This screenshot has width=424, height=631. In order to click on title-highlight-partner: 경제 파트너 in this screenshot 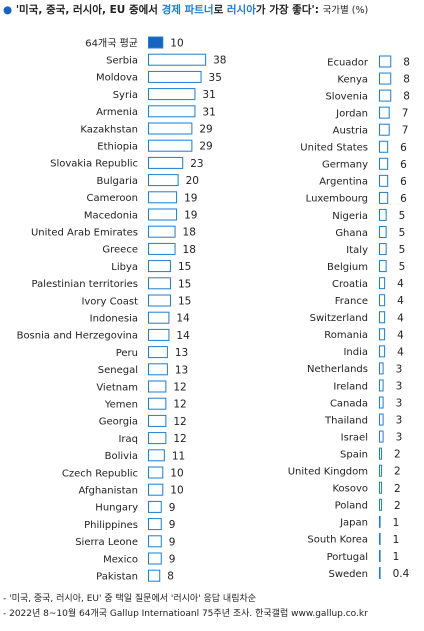, I will do `click(187, 10)`.